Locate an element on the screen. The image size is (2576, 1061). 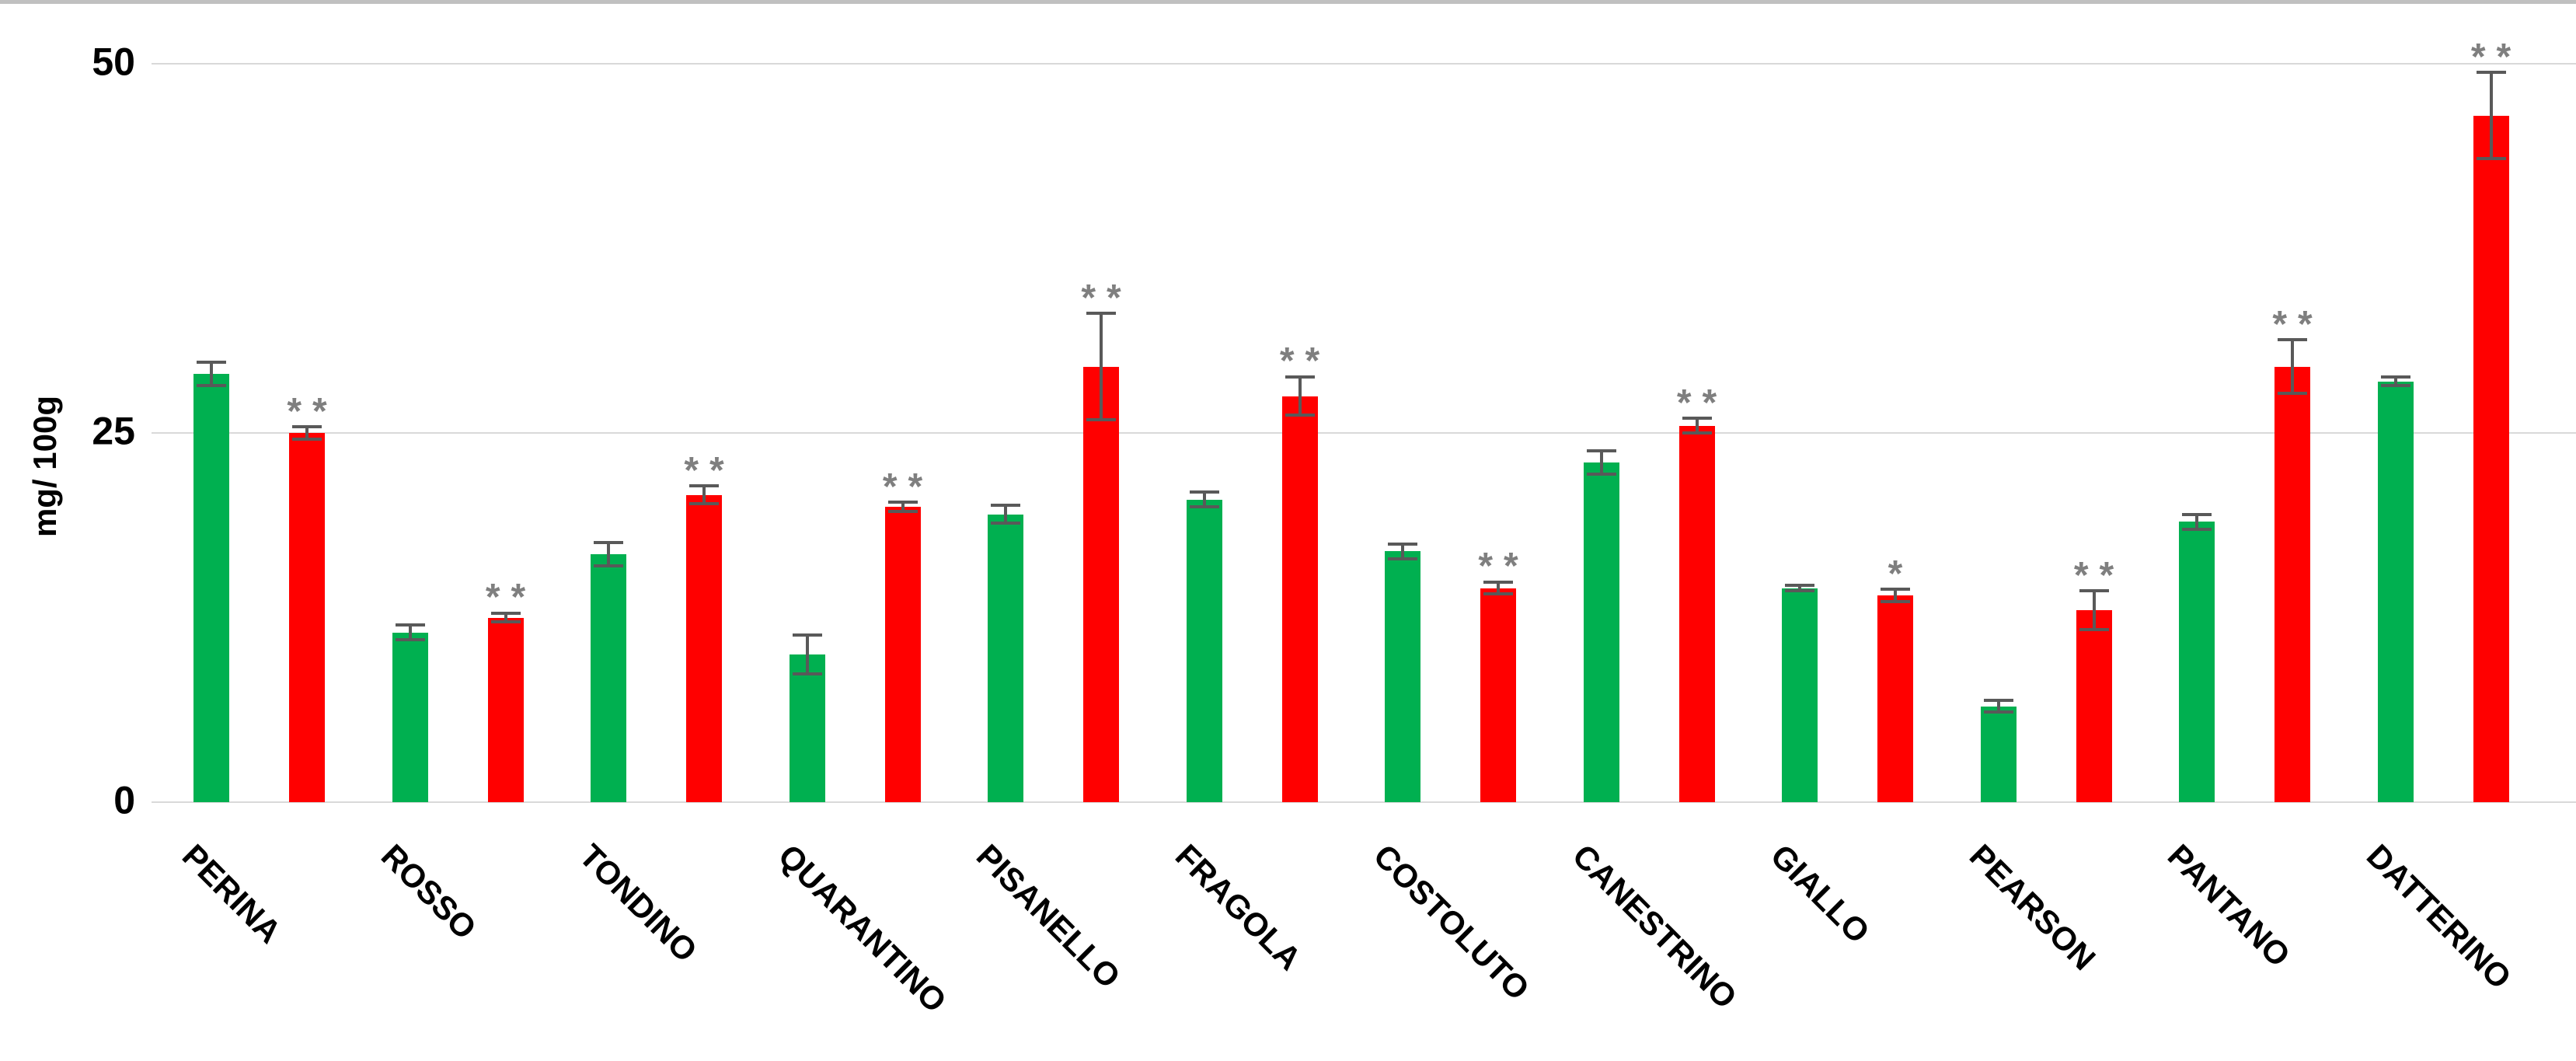
error-bar-cap-bottom-red-fragola is located at coordinates (1300, 415).